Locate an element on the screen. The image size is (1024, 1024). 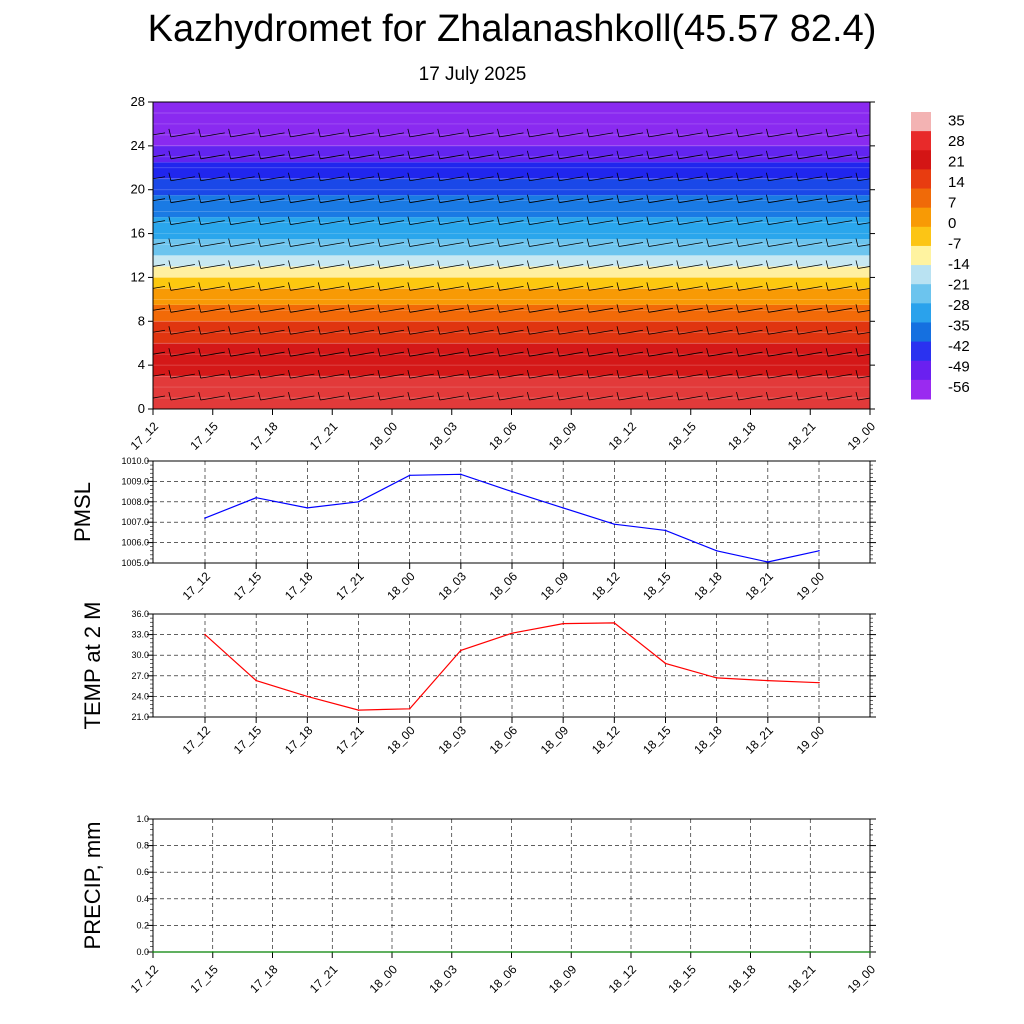
y-tick-label: 21.0 is located at coordinates (140, 717).